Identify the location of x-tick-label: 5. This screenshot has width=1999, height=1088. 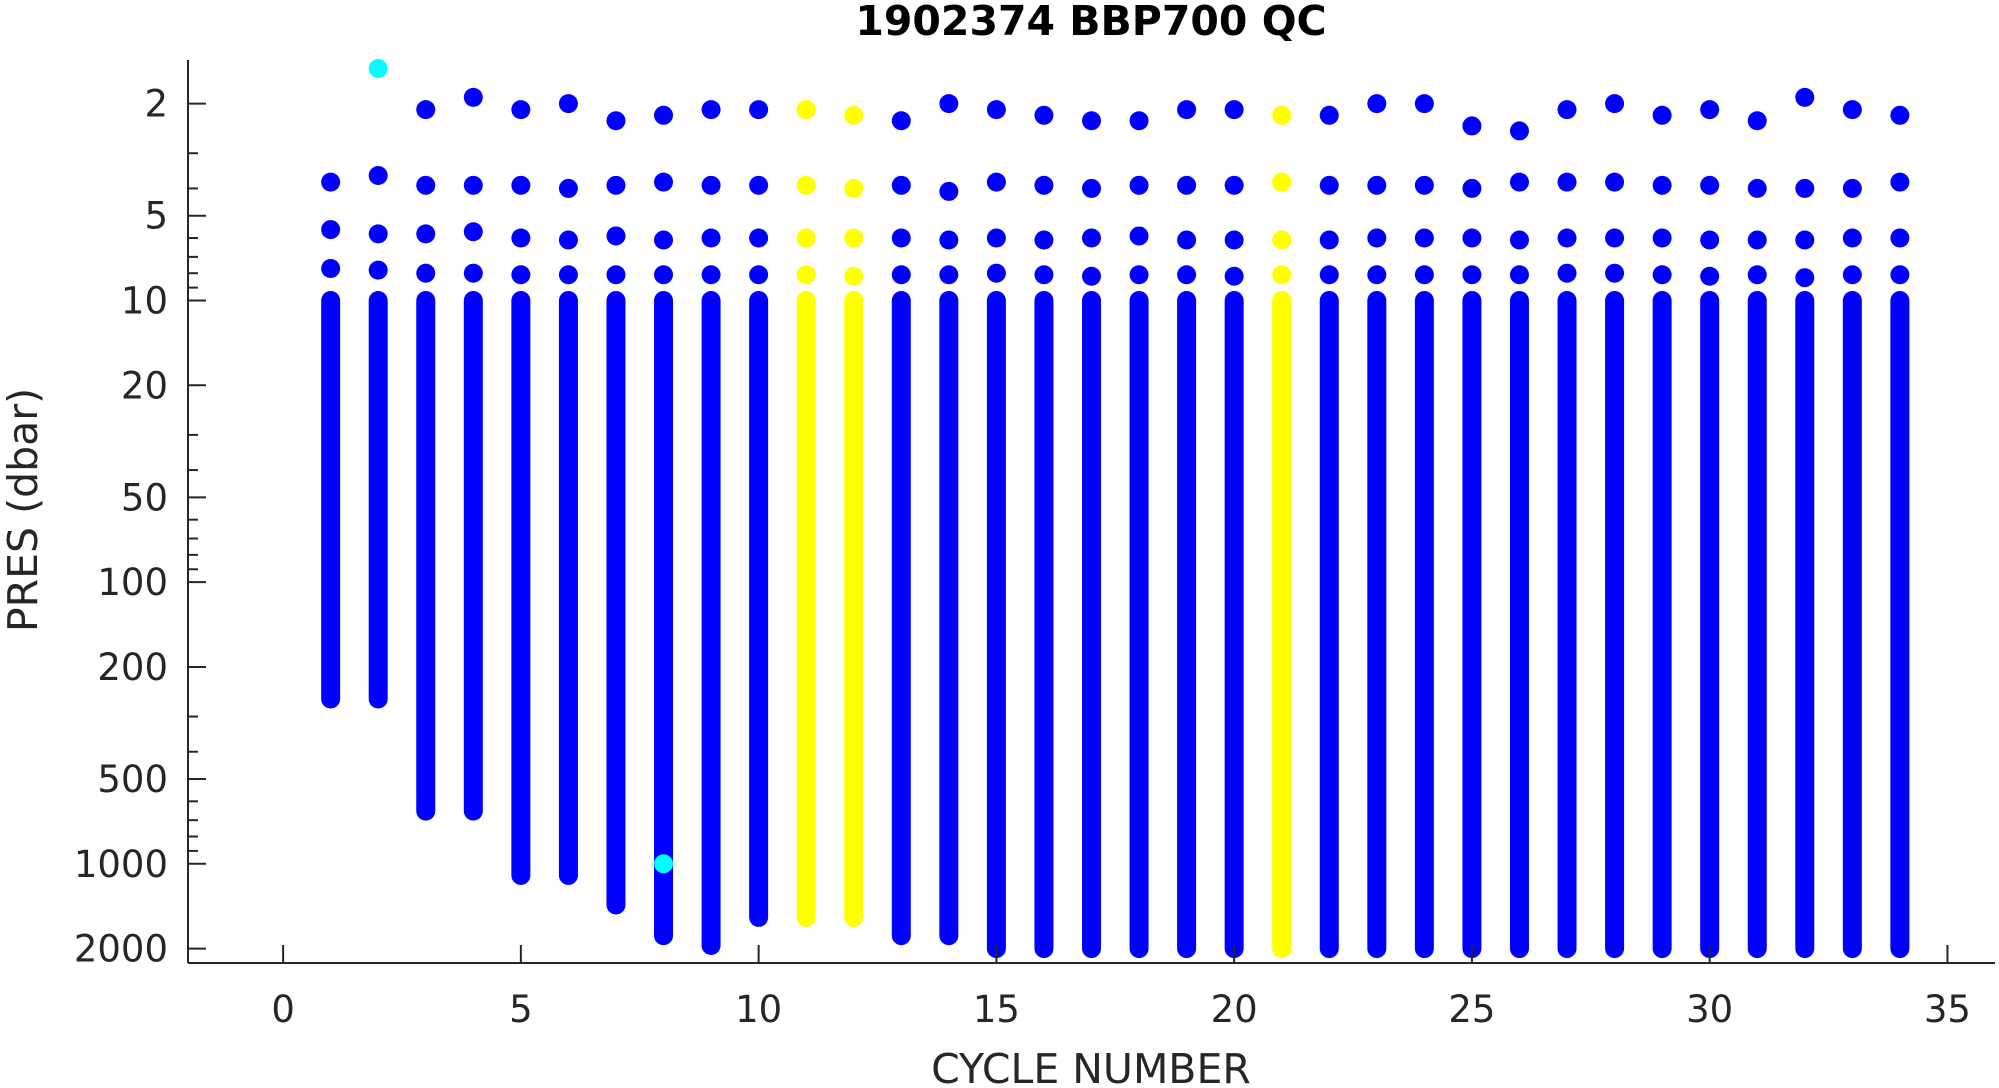
(521, 1009).